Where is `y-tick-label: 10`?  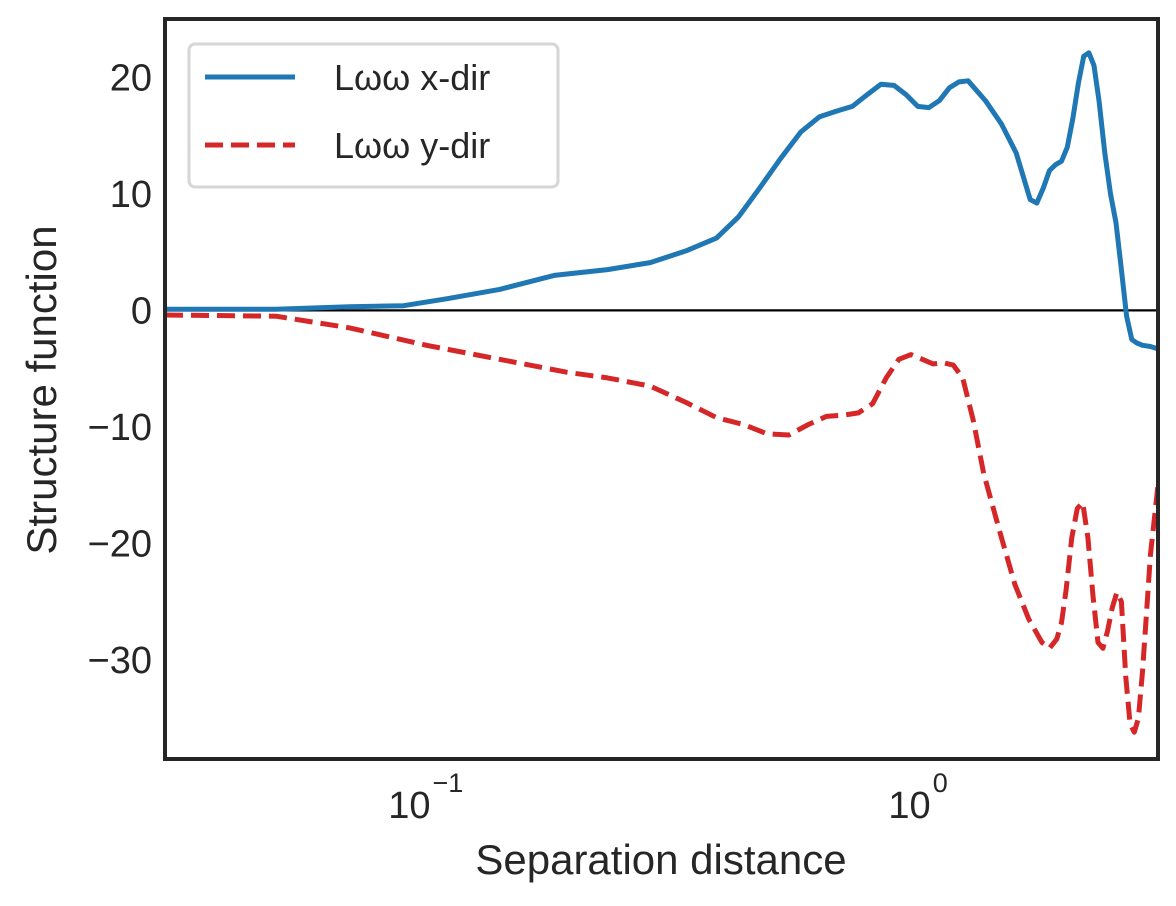
y-tick-label: 10 is located at coordinates (131, 195).